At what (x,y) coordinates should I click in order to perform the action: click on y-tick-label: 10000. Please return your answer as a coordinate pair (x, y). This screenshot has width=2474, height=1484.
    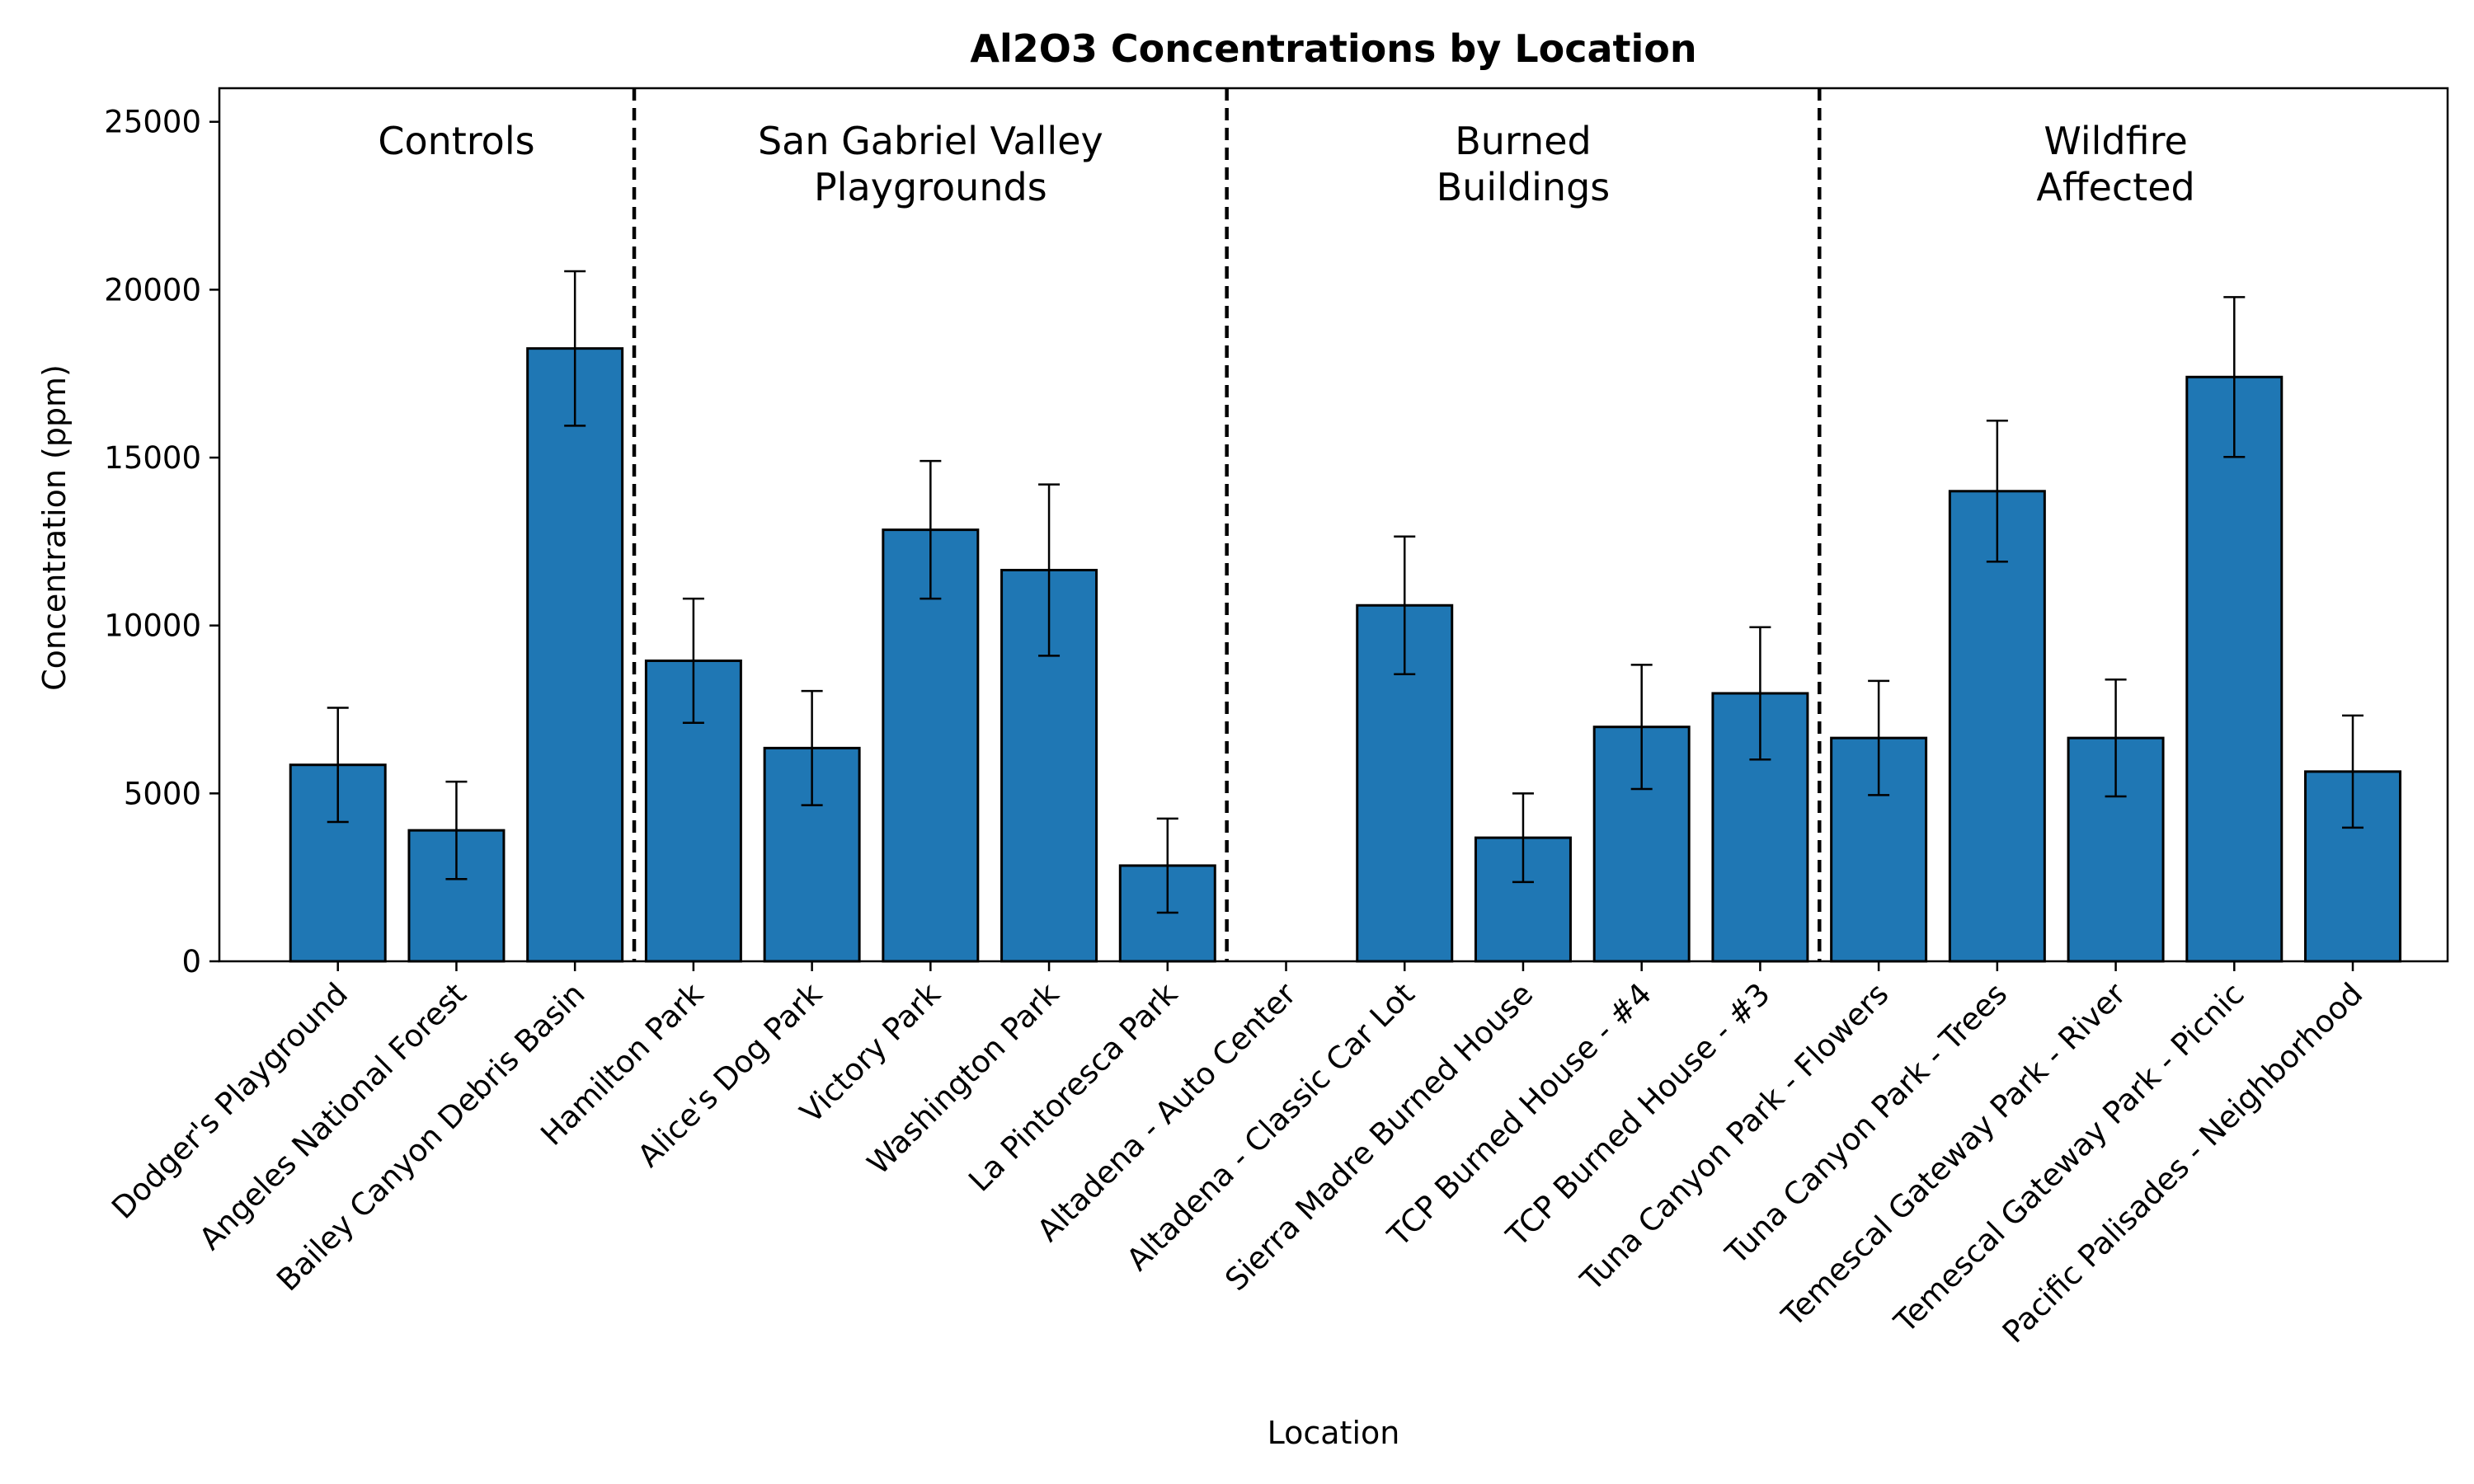
    Looking at the image, I should click on (152, 626).